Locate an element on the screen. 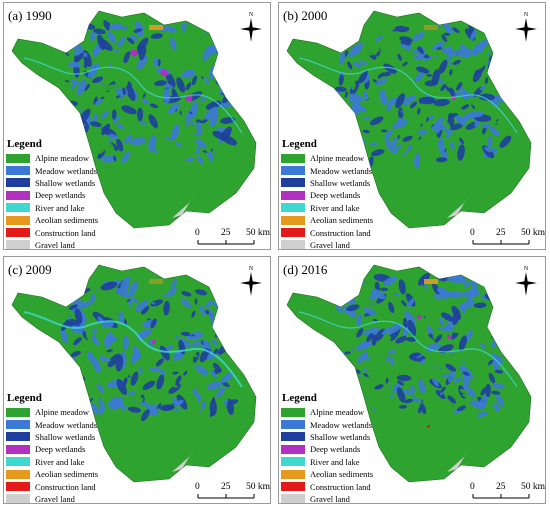 The height and width of the screenshot is (508, 550). legend-item: Construction land is located at coordinates (338, 232).